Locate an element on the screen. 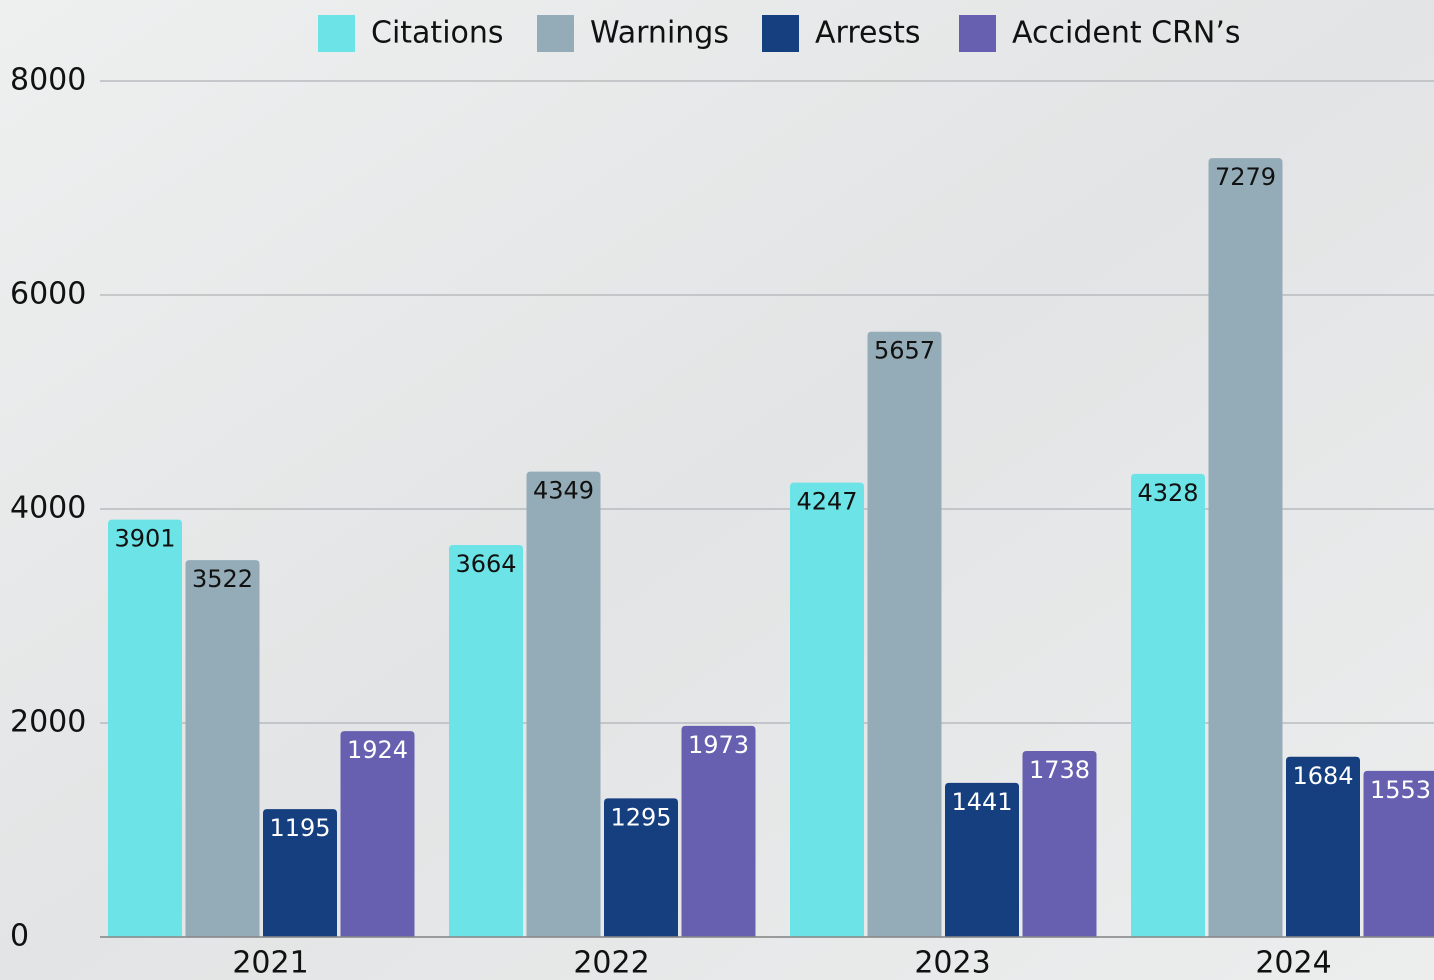 Image resolution: width=1434 pixels, height=980 pixels. value-label: 4349 is located at coordinates (563, 491).